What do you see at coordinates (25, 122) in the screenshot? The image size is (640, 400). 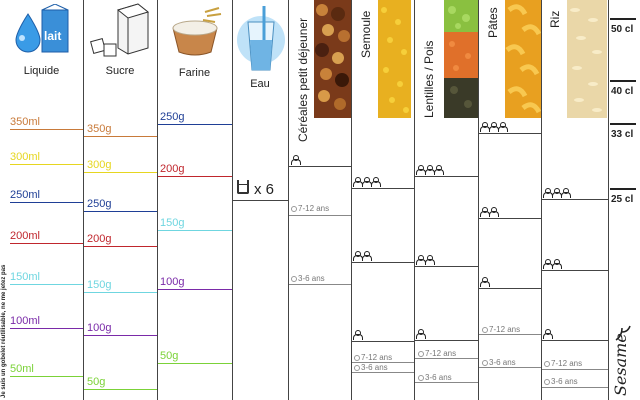 I see `mark-label: 350ml` at bounding box center [25, 122].